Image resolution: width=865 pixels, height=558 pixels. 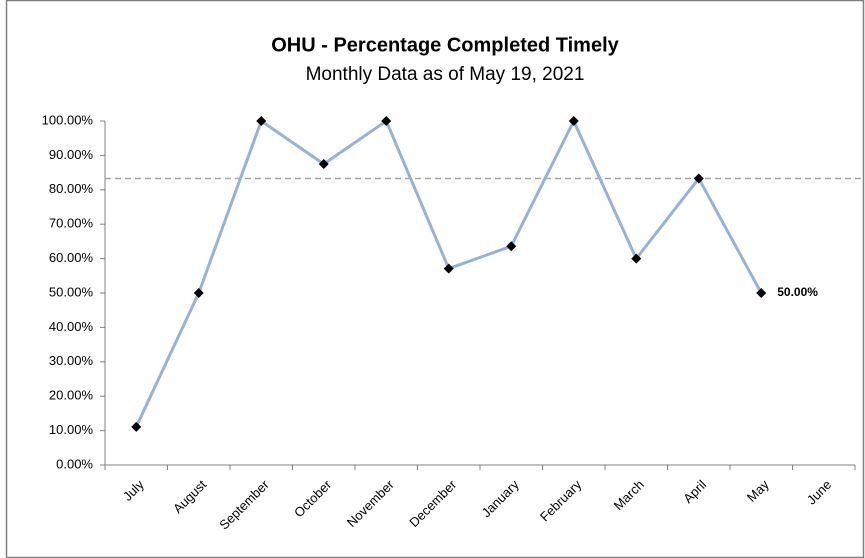 What do you see at coordinates (71, 291) in the screenshot?
I see `y-tick-label: 50.00%` at bounding box center [71, 291].